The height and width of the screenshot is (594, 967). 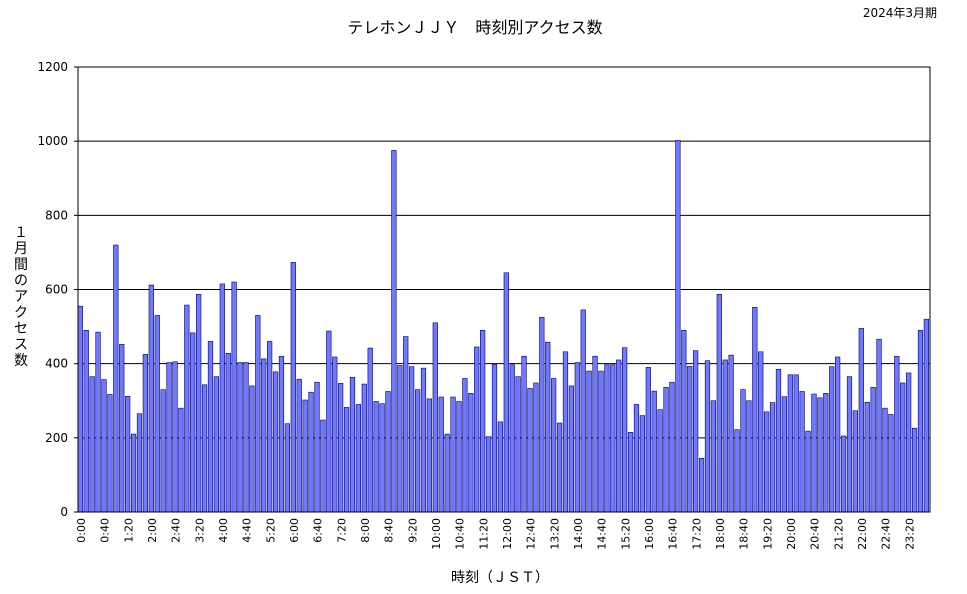 What do you see at coordinates (128, 530) in the screenshot?
I see `x-tick-label: 1:20` at bounding box center [128, 530].